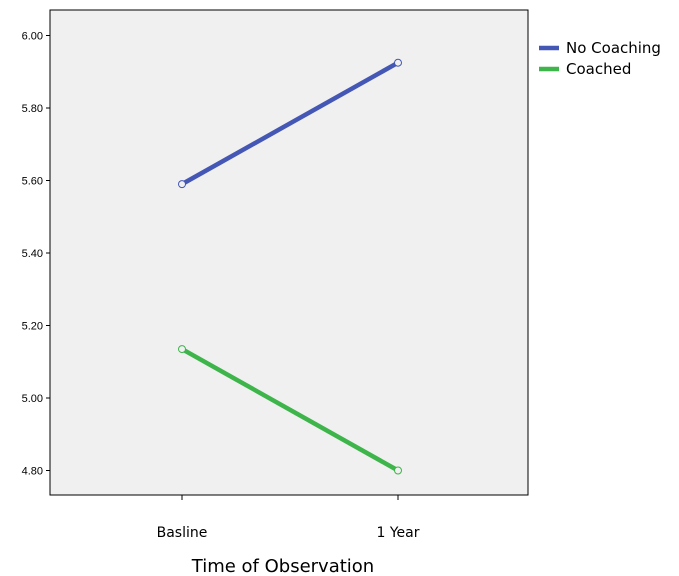 The width and height of the screenshot is (679, 576). I want to click on y-tick-label: 5.00, so click(32, 399).